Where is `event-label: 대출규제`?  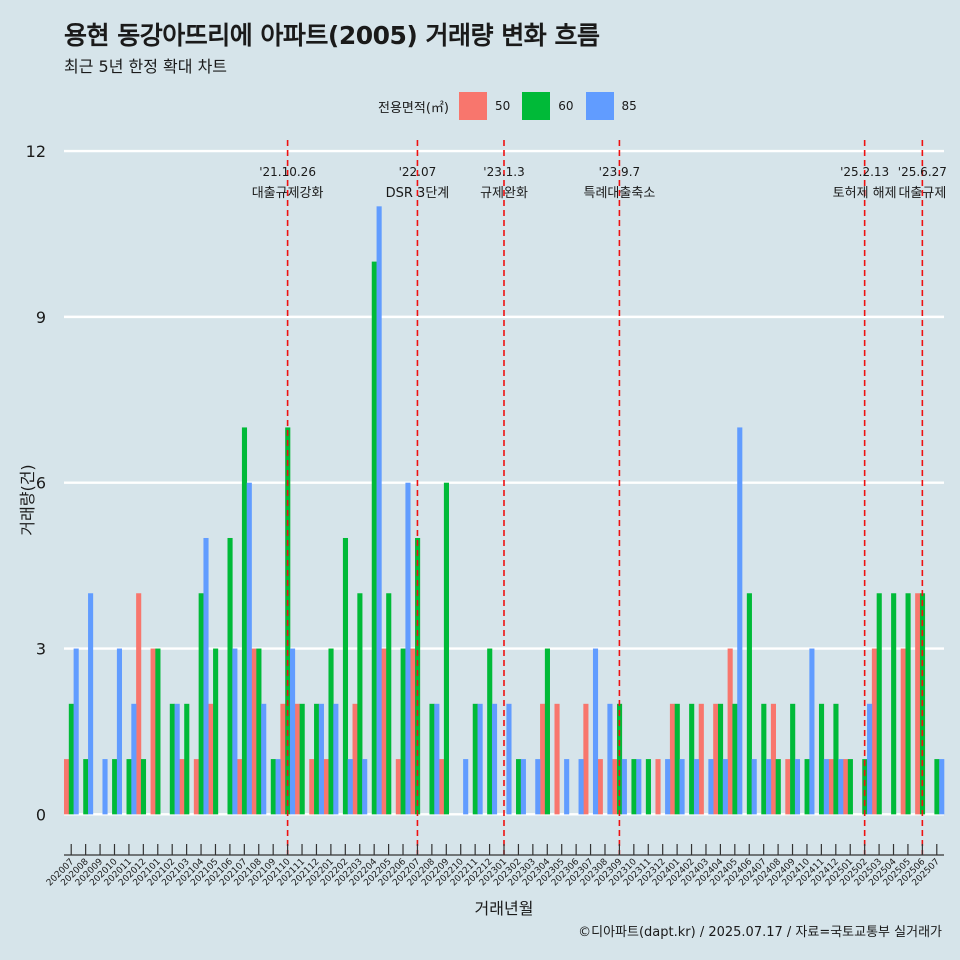
event-label: 대출규제 is located at coordinates (922, 193).